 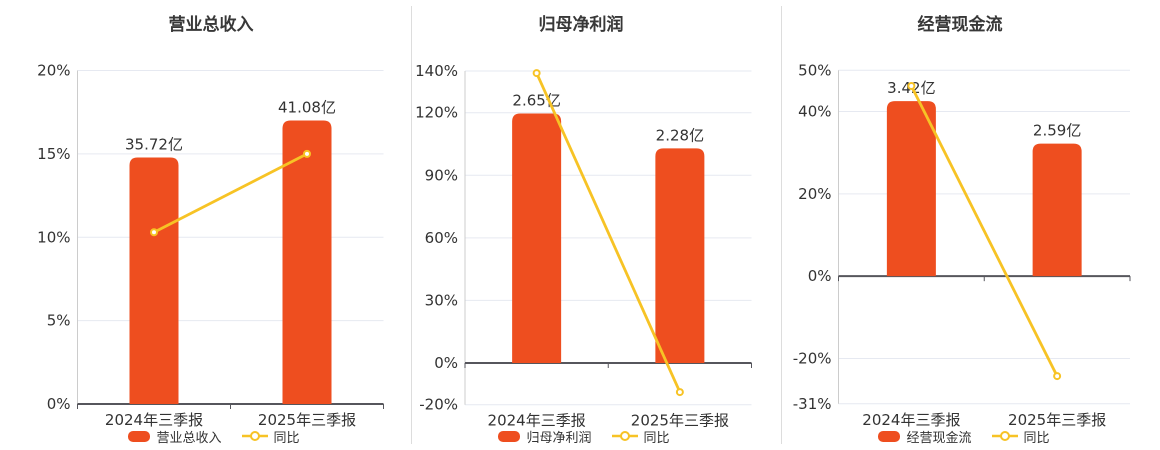 I want to click on bar-series-legend-label: 经营现金流, so click(x=939, y=438).